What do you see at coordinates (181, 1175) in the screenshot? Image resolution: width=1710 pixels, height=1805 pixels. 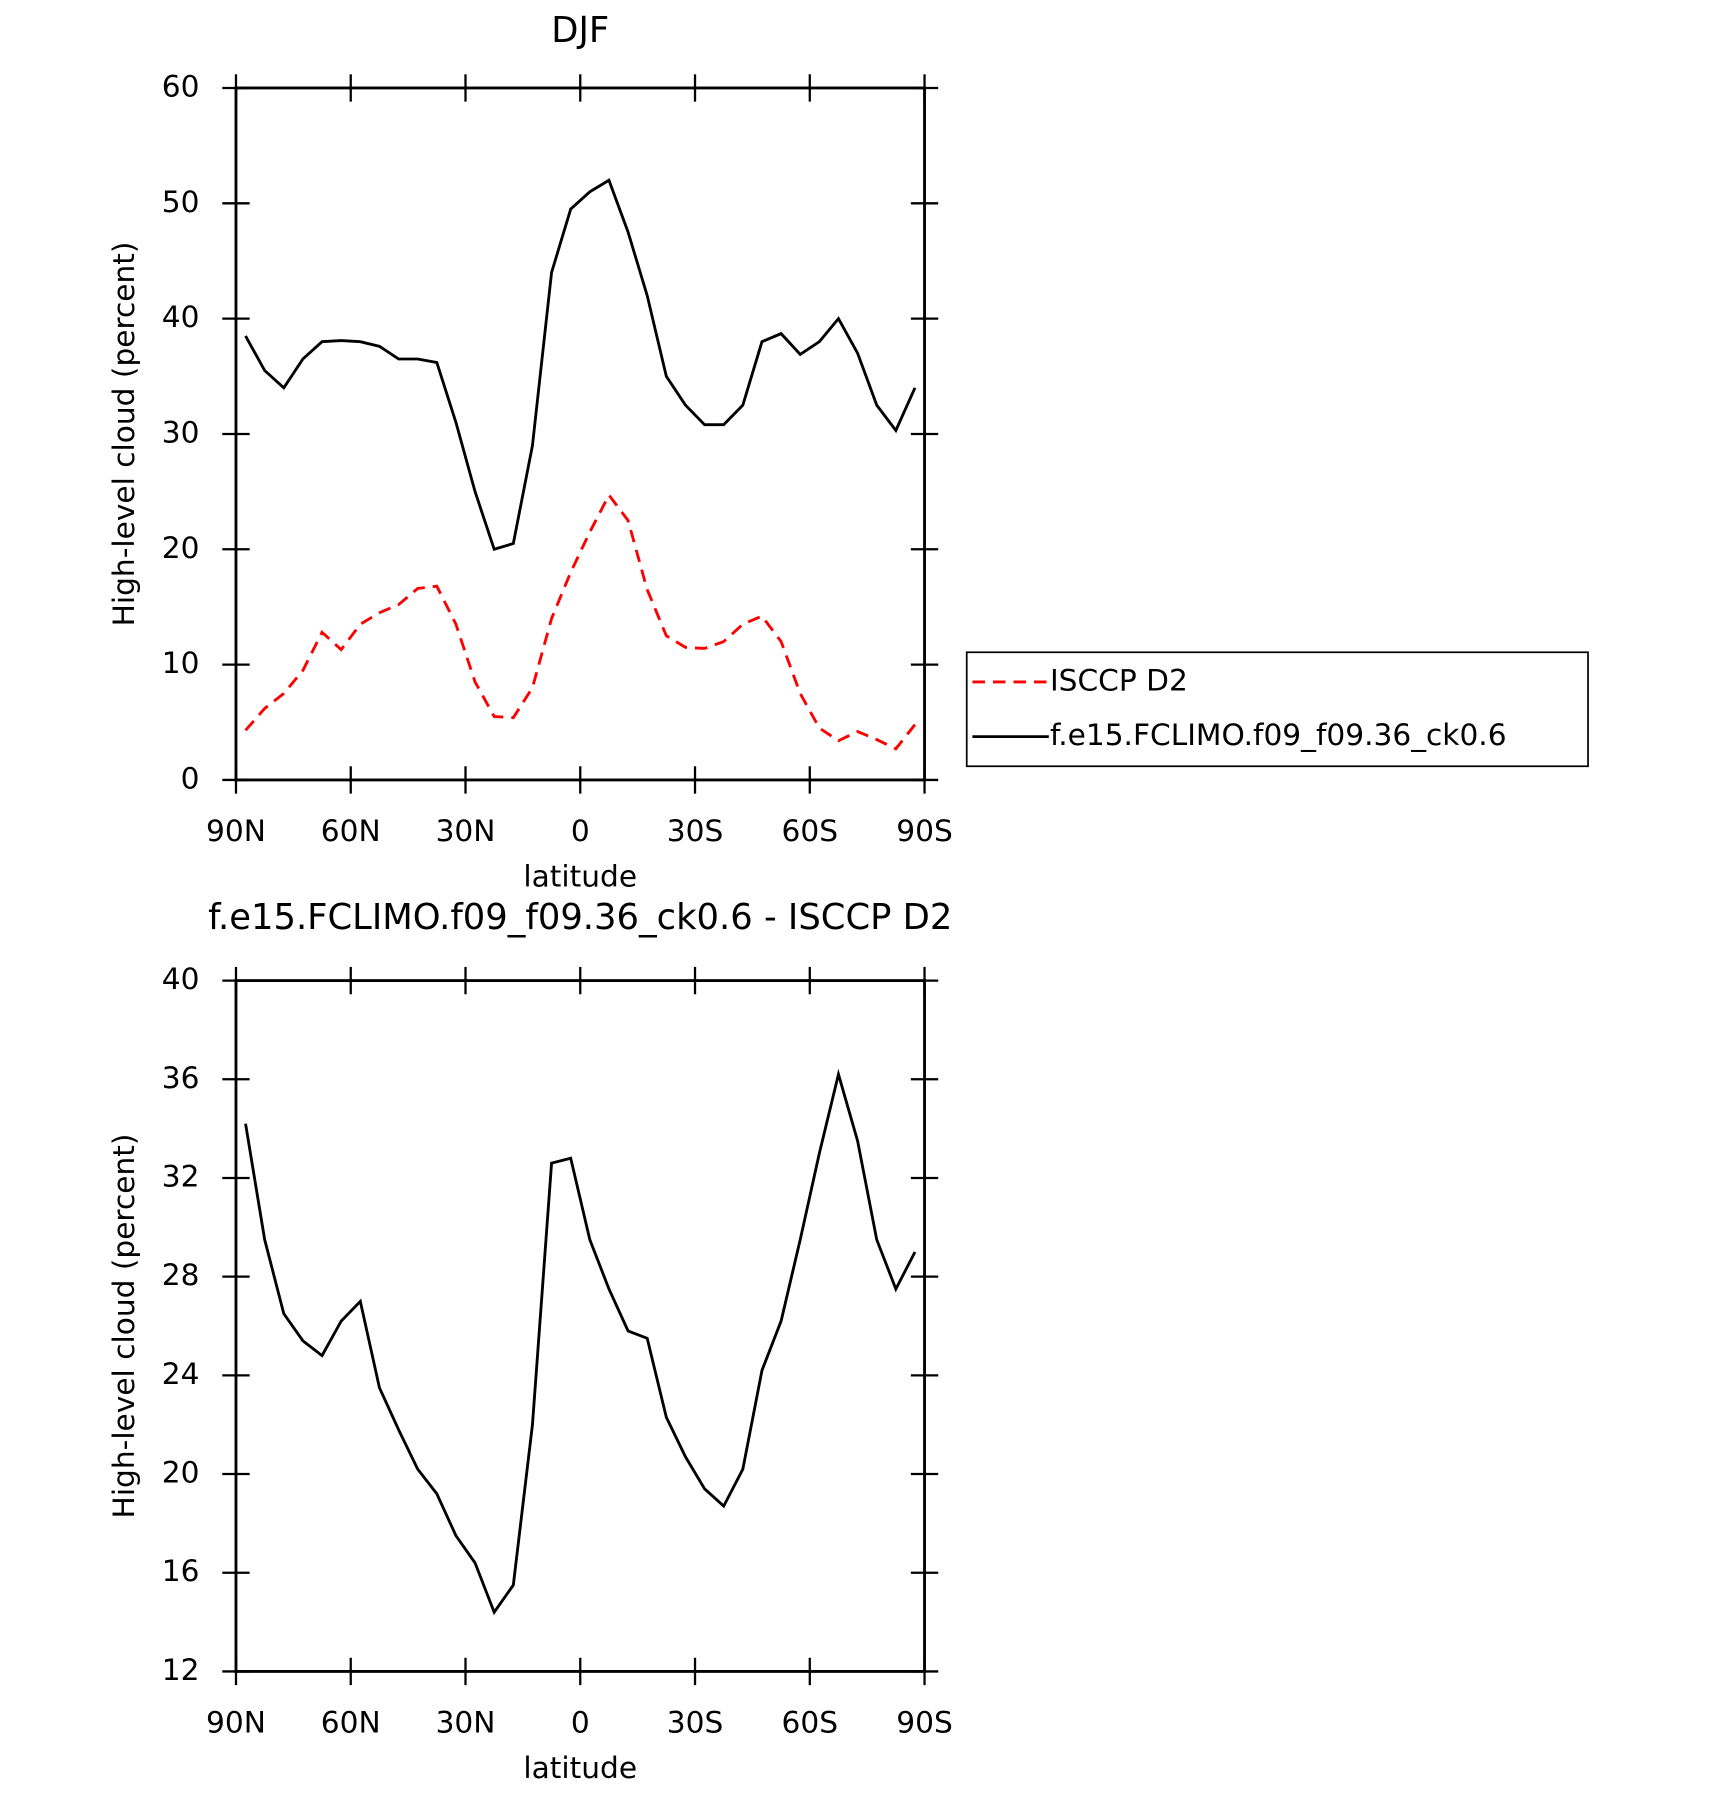 I see `y-tick-label: 32` at bounding box center [181, 1175].